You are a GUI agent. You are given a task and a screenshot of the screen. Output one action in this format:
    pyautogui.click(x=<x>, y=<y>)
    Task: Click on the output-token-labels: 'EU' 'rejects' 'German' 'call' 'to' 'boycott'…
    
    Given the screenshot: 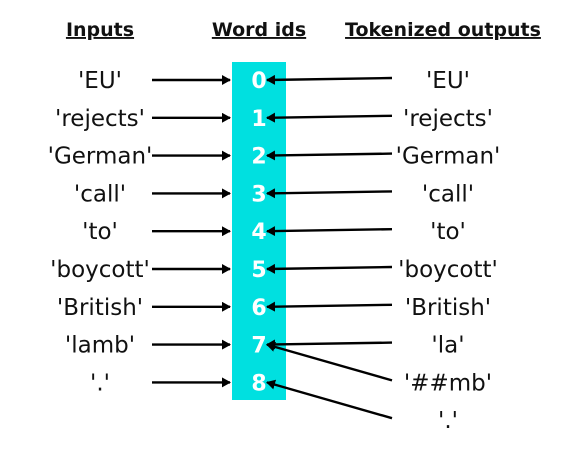 What is the action you would take?
    pyautogui.click(x=448, y=251)
    